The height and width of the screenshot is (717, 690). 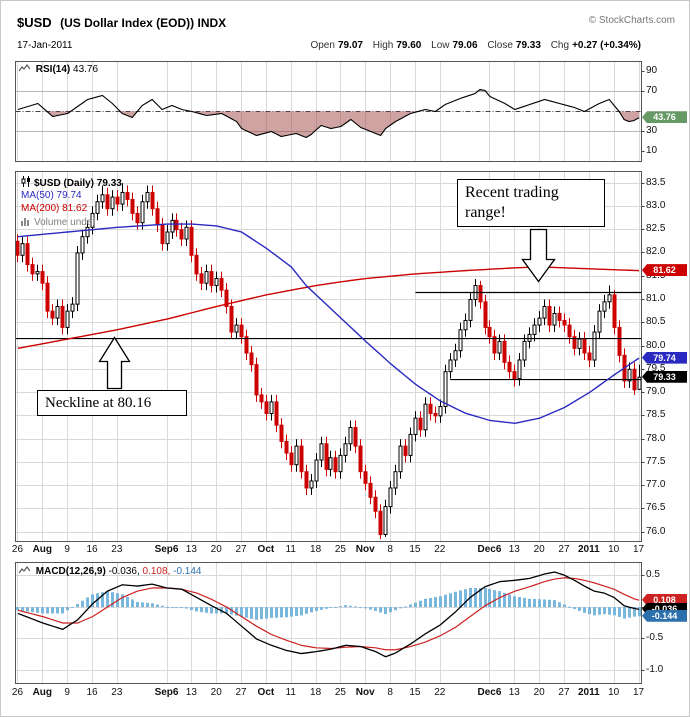 I want to click on open-label: Open, so click(x=322, y=45).